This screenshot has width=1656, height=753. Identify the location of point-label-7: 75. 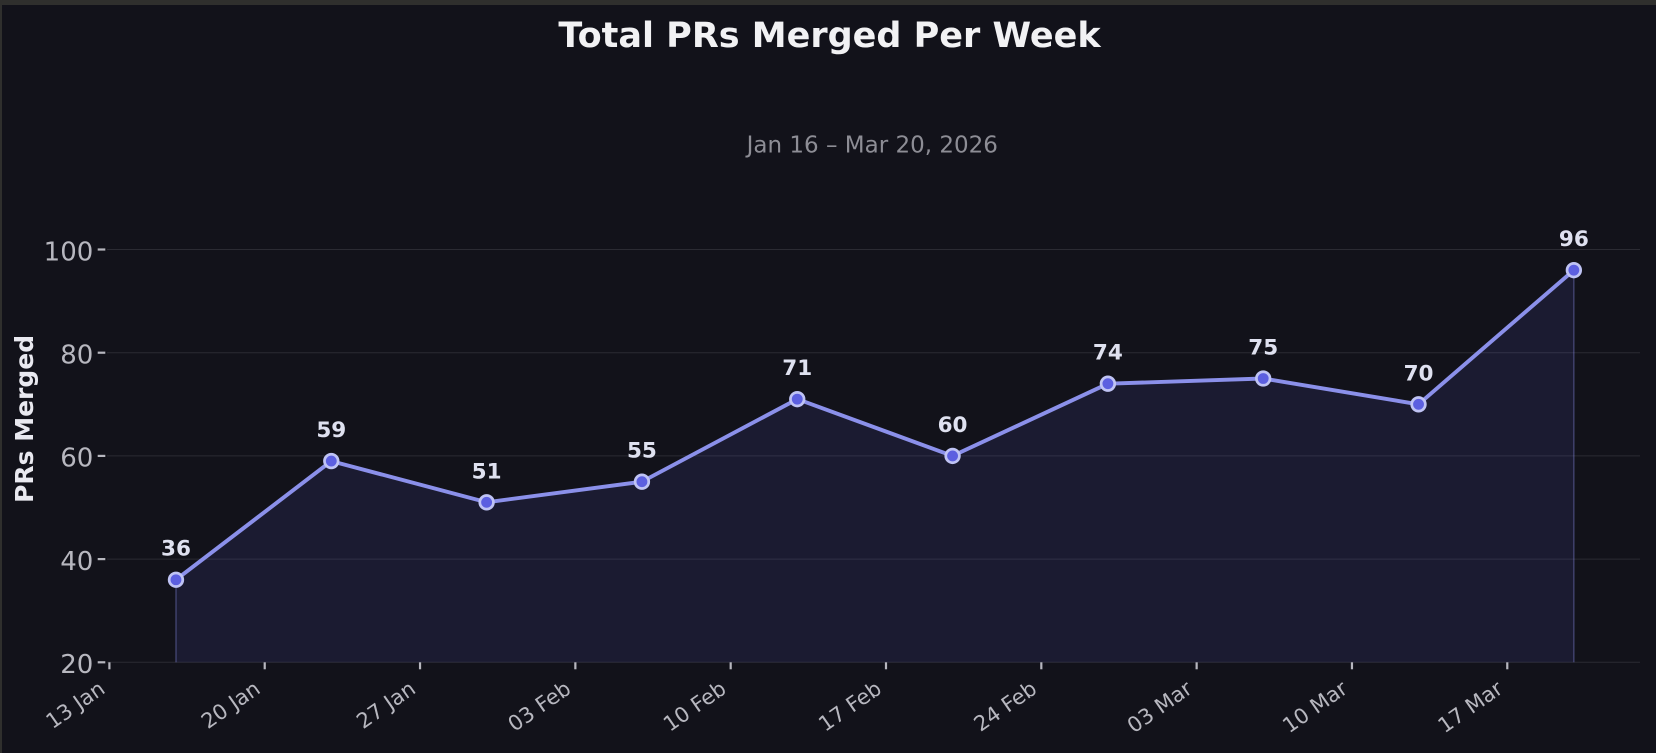
(1263, 348).